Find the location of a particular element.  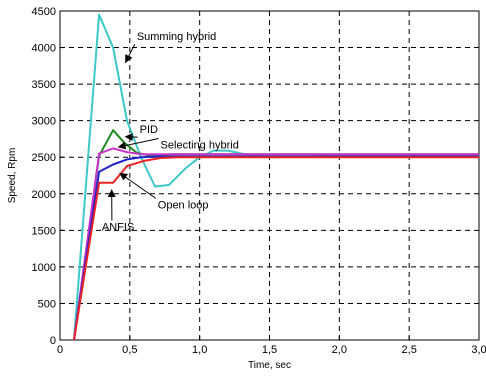

y-tick-label: 1000 is located at coordinates (44, 268).